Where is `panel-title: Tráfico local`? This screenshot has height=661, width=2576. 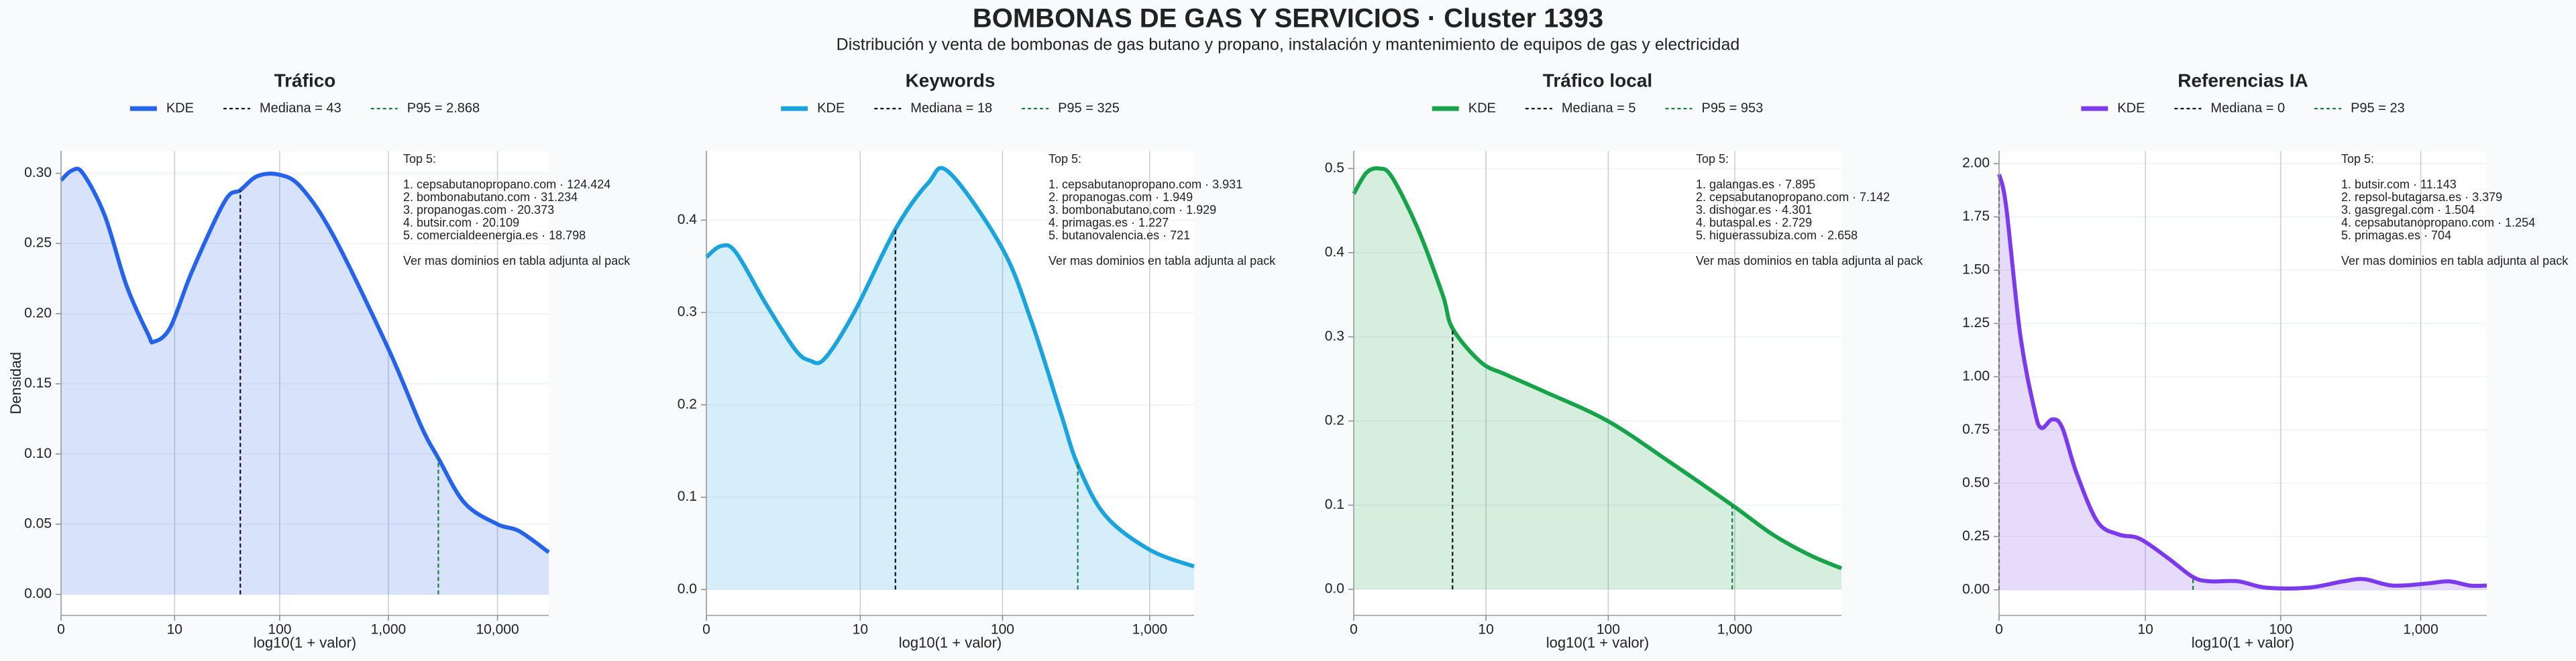
panel-title: Tráfico local is located at coordinates (1597, 80).